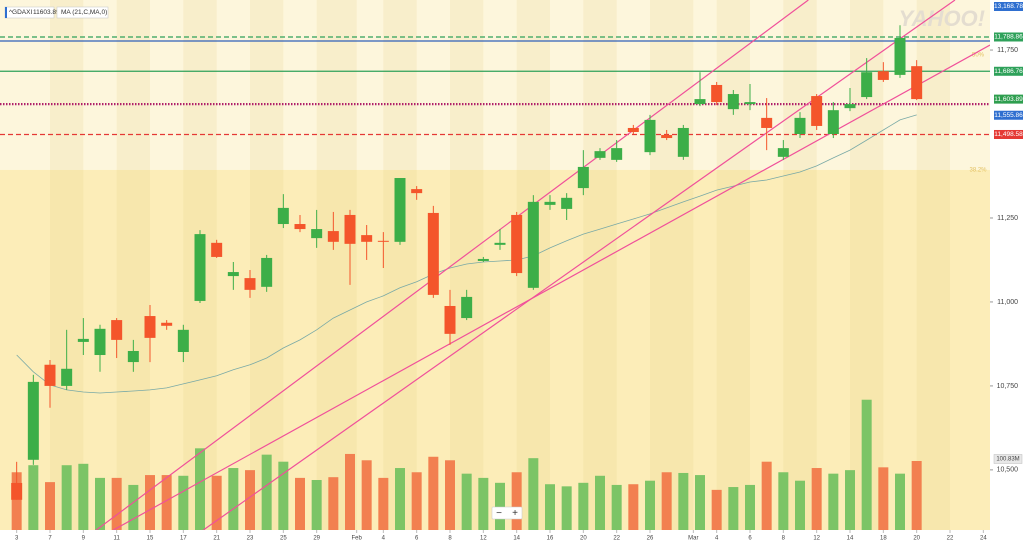  I want to click on x-tick-label: 24, so click(983, 539).